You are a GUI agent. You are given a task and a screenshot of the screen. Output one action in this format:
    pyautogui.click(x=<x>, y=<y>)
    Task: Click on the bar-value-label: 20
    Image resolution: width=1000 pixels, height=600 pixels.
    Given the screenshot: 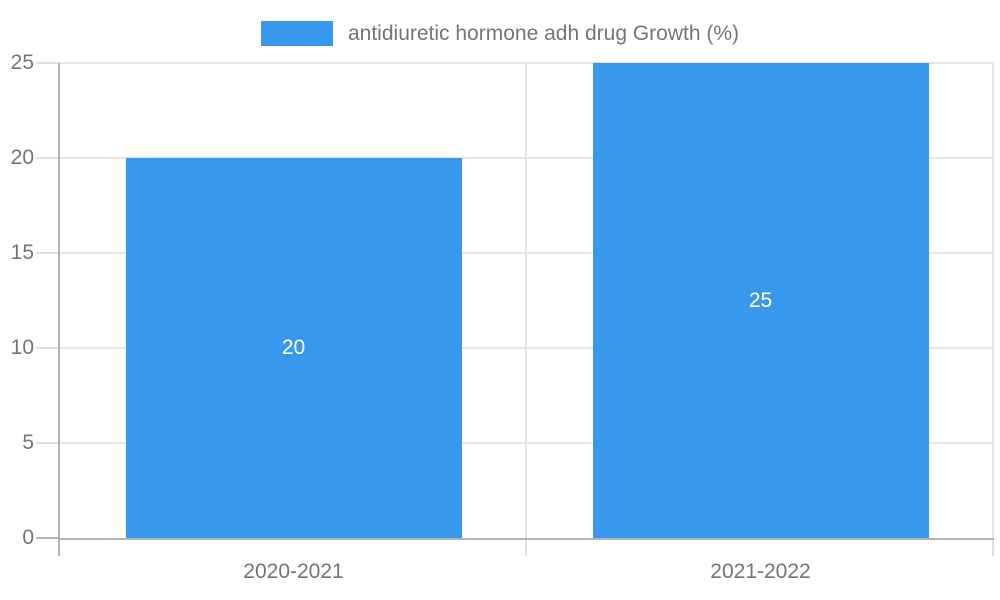 What is the action you would take?
    pyautogui.click(x=293, y=347)
    